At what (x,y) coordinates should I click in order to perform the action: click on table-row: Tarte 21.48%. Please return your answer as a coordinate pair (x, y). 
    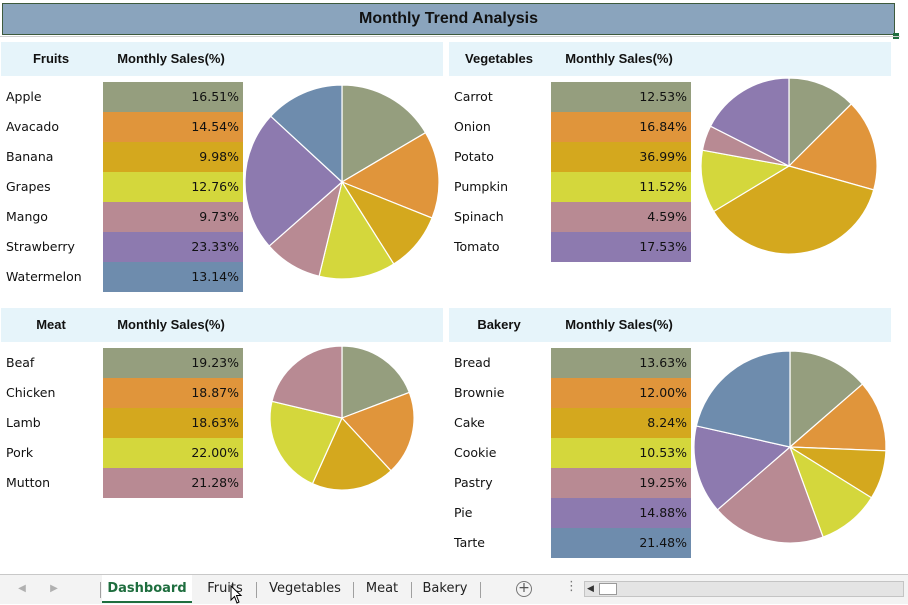
    Looking at the image, I should click on (570, 543).